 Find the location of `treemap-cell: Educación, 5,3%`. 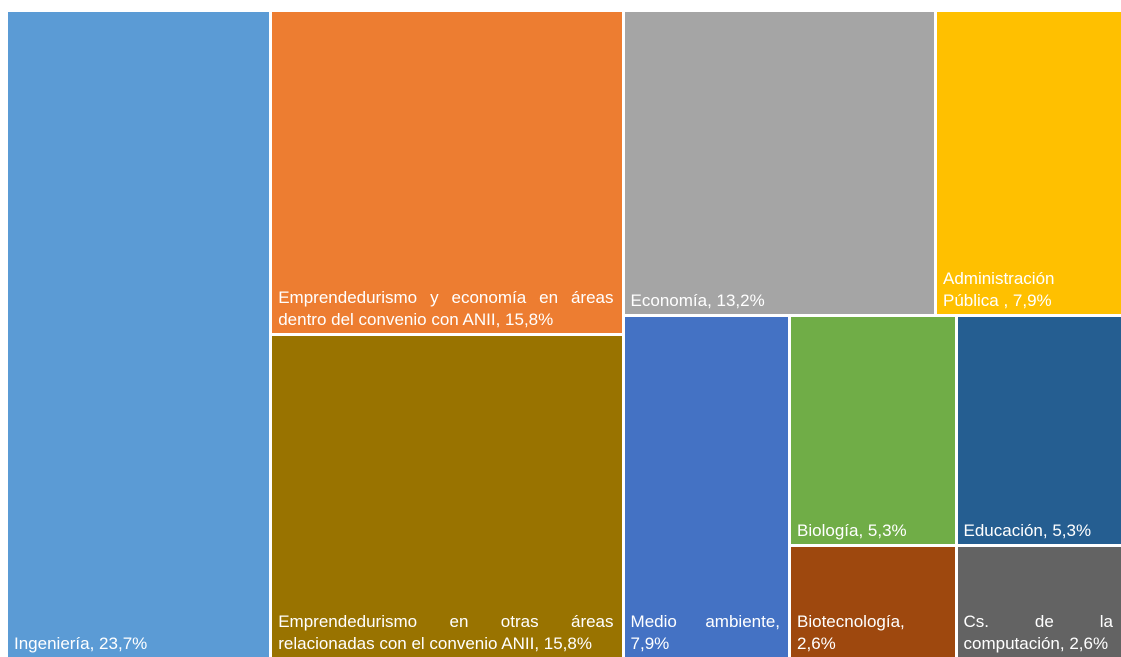

treemap-cell: Educación, 5,3% is located at coordinates (1039, 431).